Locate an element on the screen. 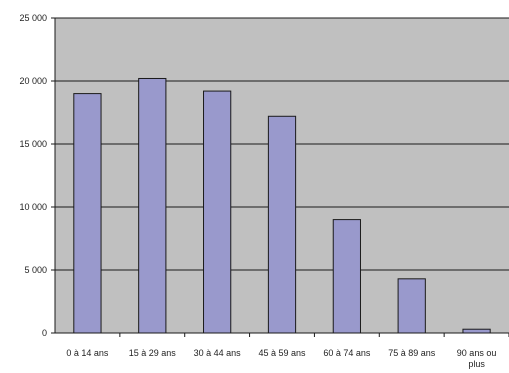 Image resolution: width=509 pixels, height=373 pixels. y-axis-tick-labels: 0 5 000 10 000 15 000 20 000 25 000 is located at coordinates (37, 175).